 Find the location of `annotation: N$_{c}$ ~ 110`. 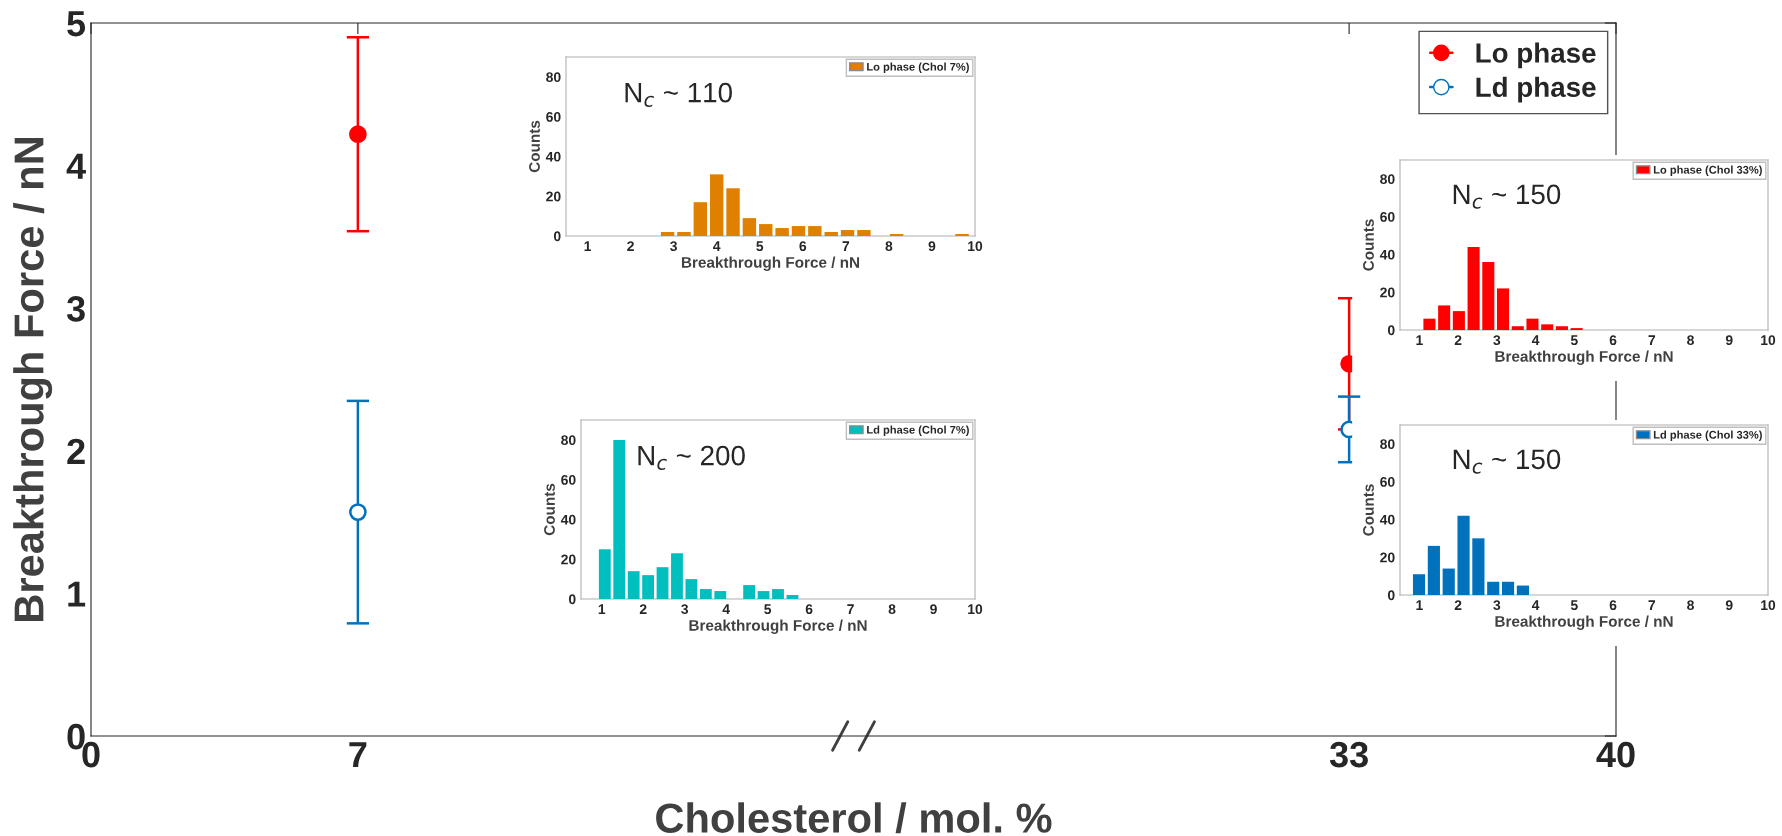

annotation: N$_{c}$ ~ 110 is located at coordinates (678, 94).